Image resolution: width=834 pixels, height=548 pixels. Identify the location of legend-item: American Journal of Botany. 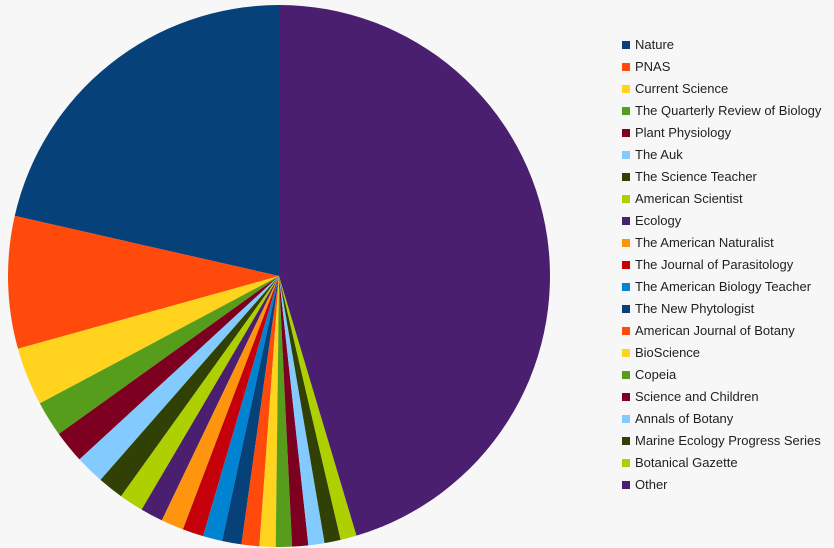
(721, 331).